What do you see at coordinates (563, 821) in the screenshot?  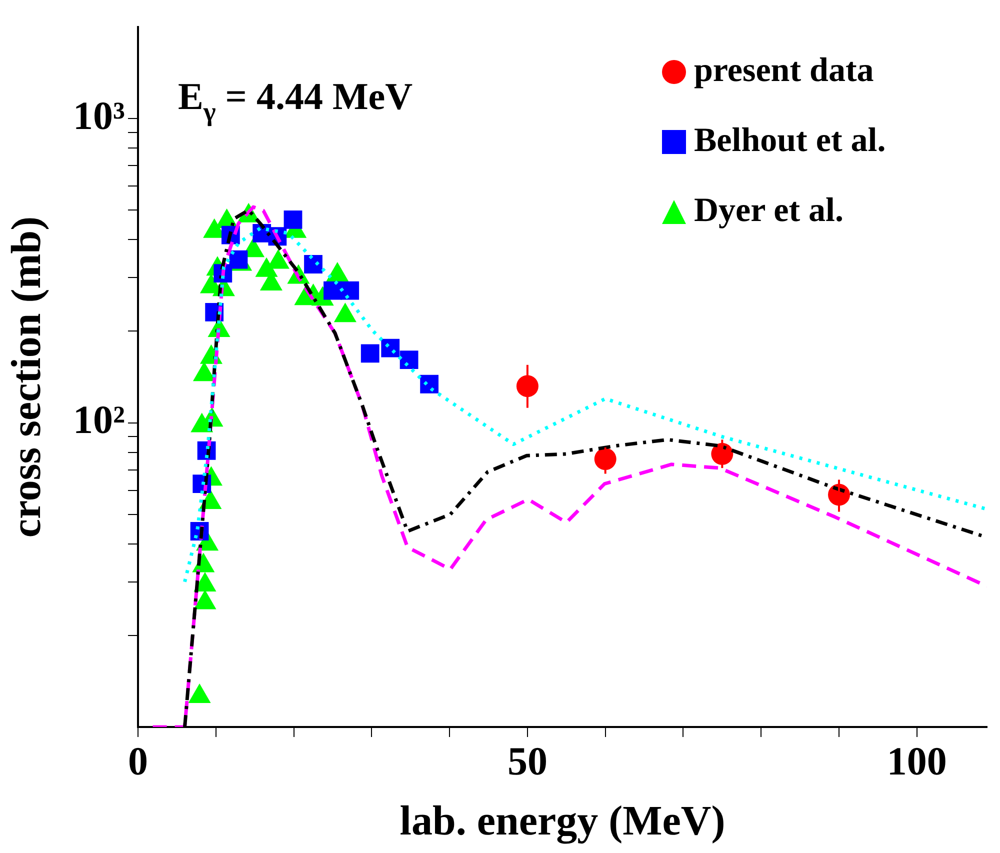 I see `x-axis-title: lab. energy (MeV)` at bounding box center [563, 821].